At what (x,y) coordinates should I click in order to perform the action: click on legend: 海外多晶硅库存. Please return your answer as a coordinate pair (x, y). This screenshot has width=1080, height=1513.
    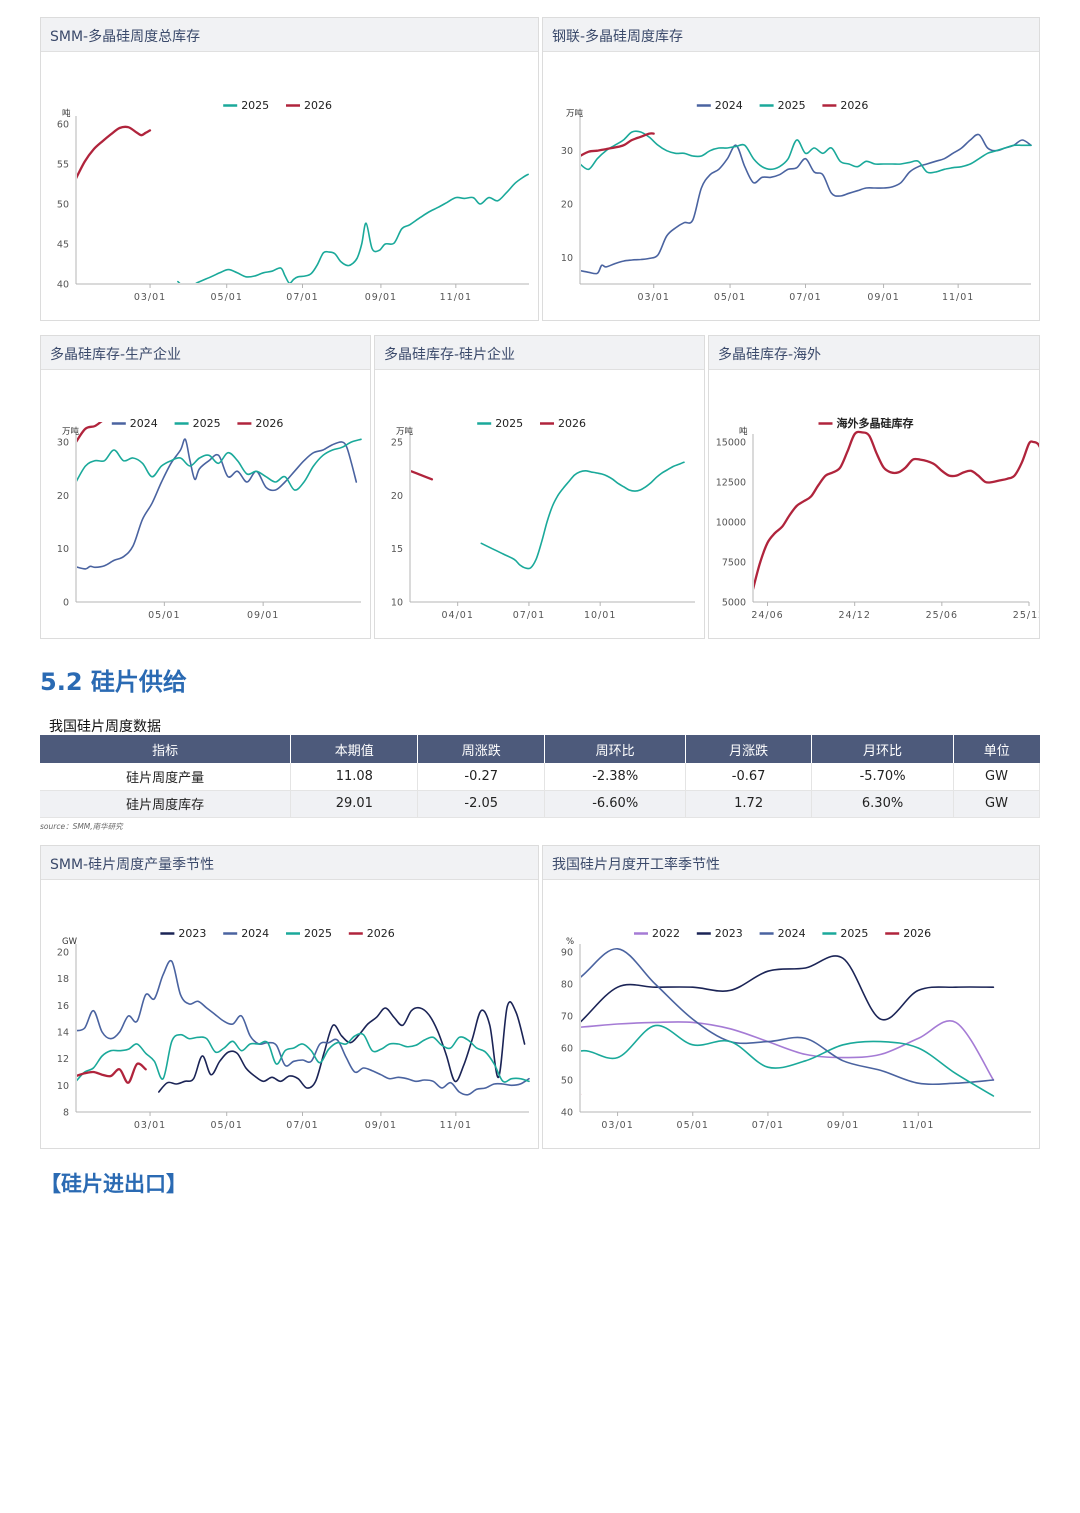
    Looking at the image, I should click on (866, 423).